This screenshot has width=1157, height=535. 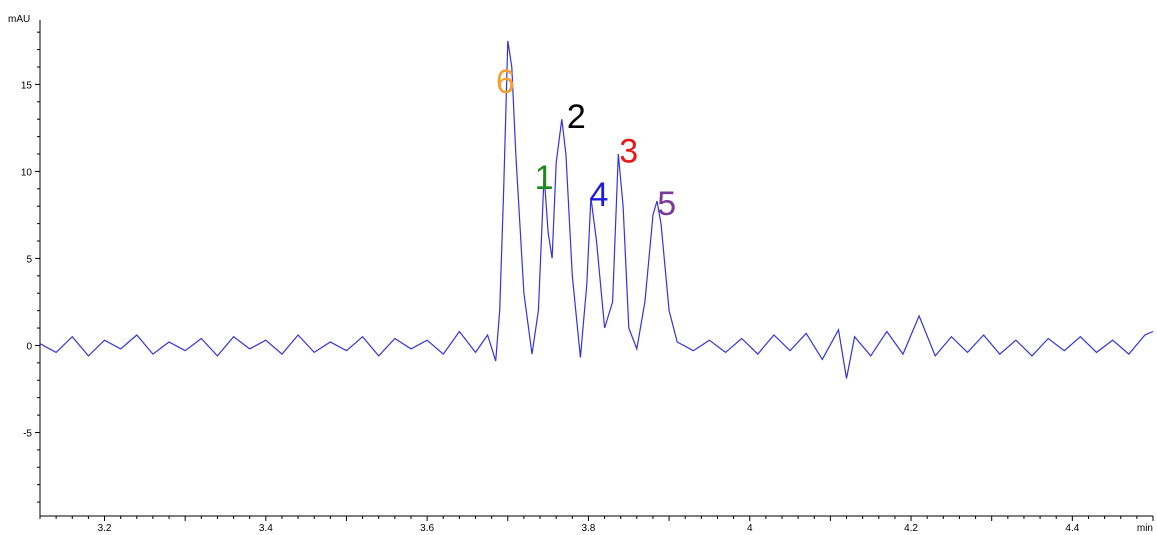 What do you see at coordinates (911, 528) in the screenshot?
I see `x-tick-label: 4.2` at bounding box center [911, 528].